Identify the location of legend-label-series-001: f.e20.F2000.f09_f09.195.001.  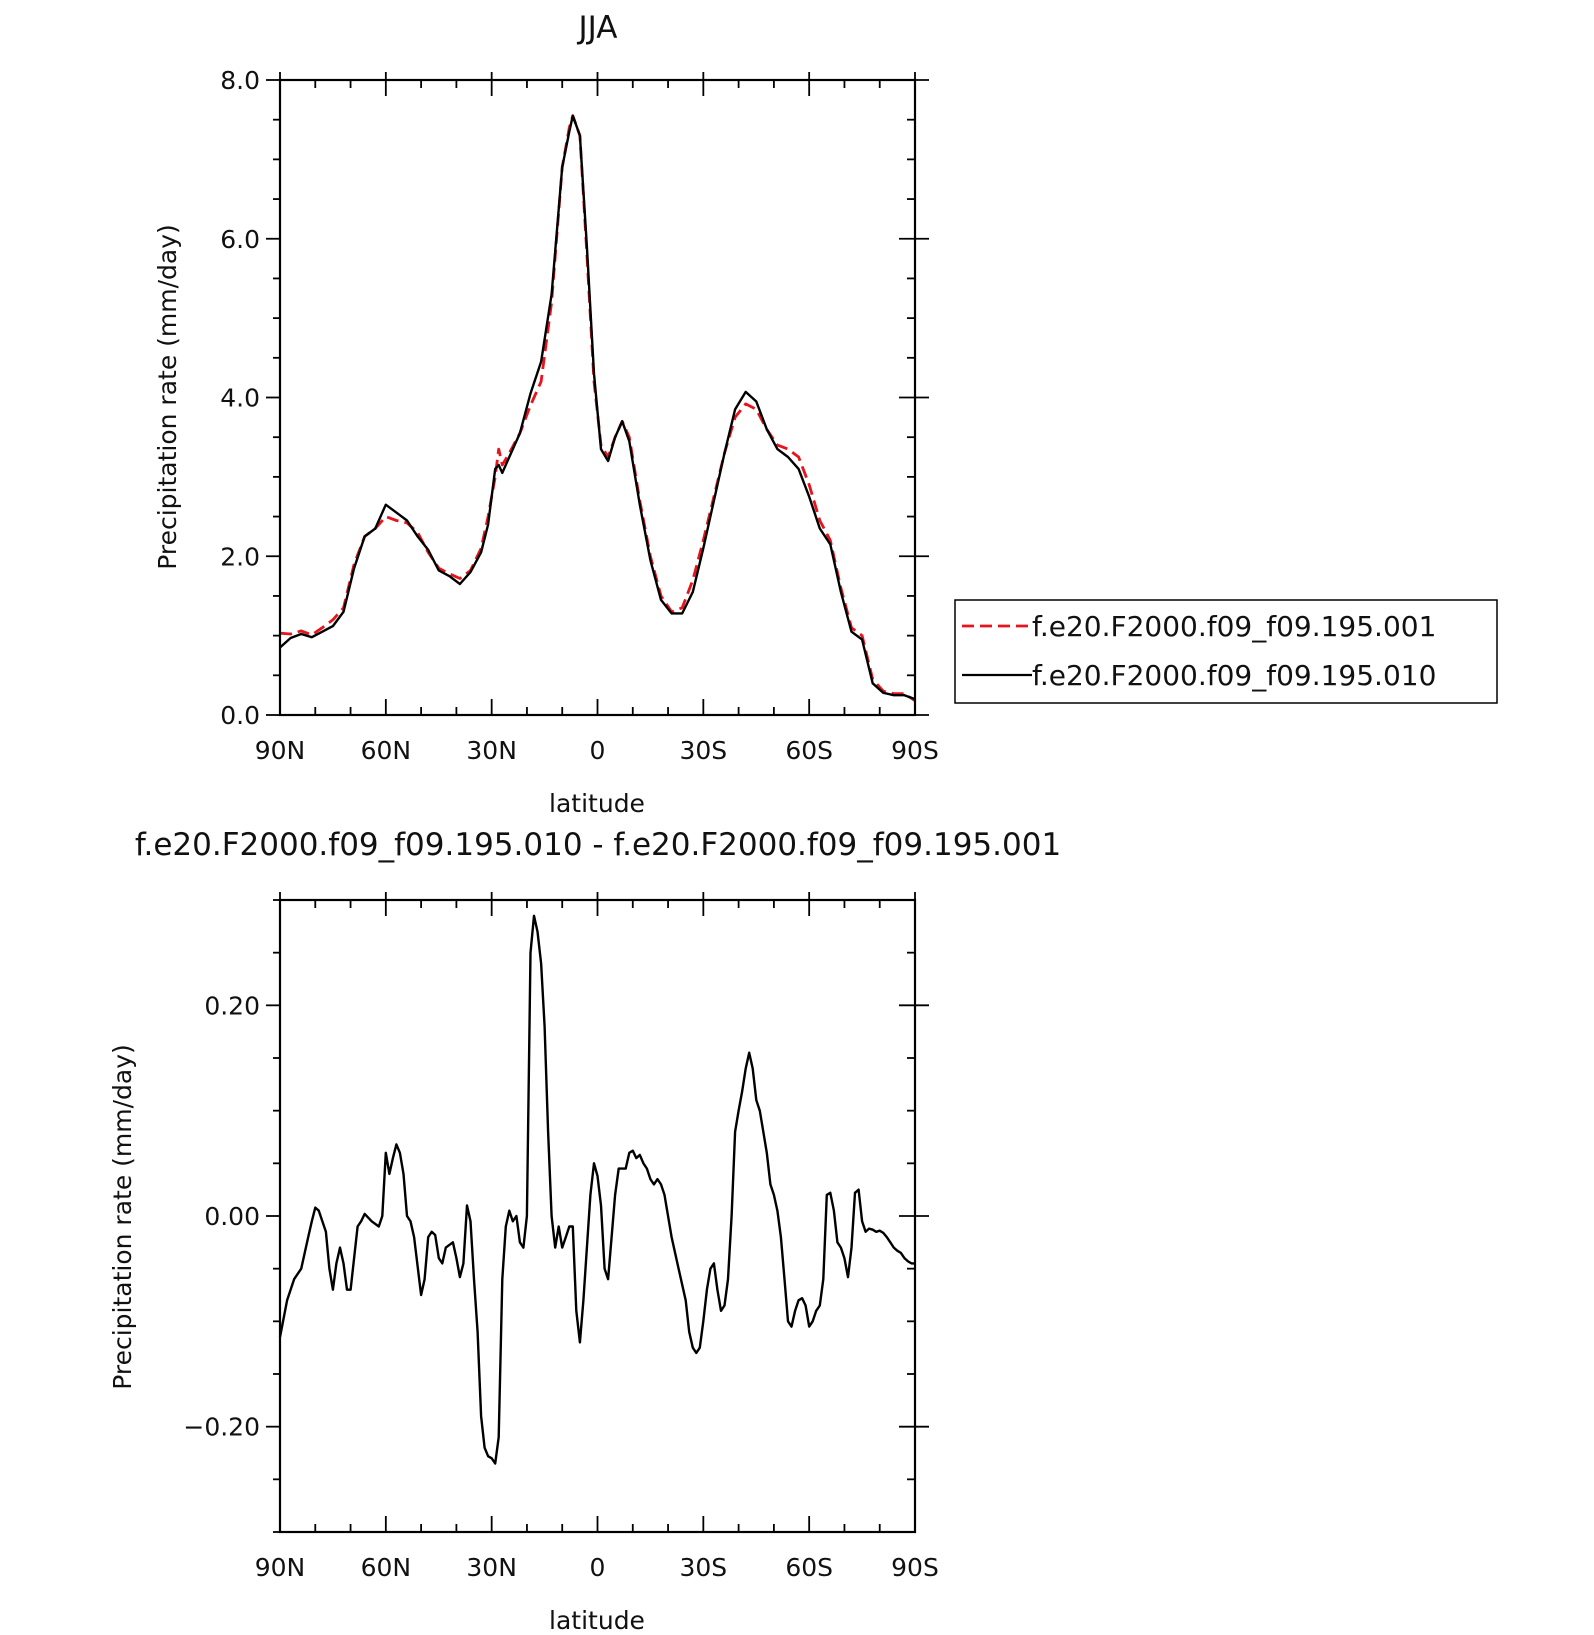
(1234, 626).